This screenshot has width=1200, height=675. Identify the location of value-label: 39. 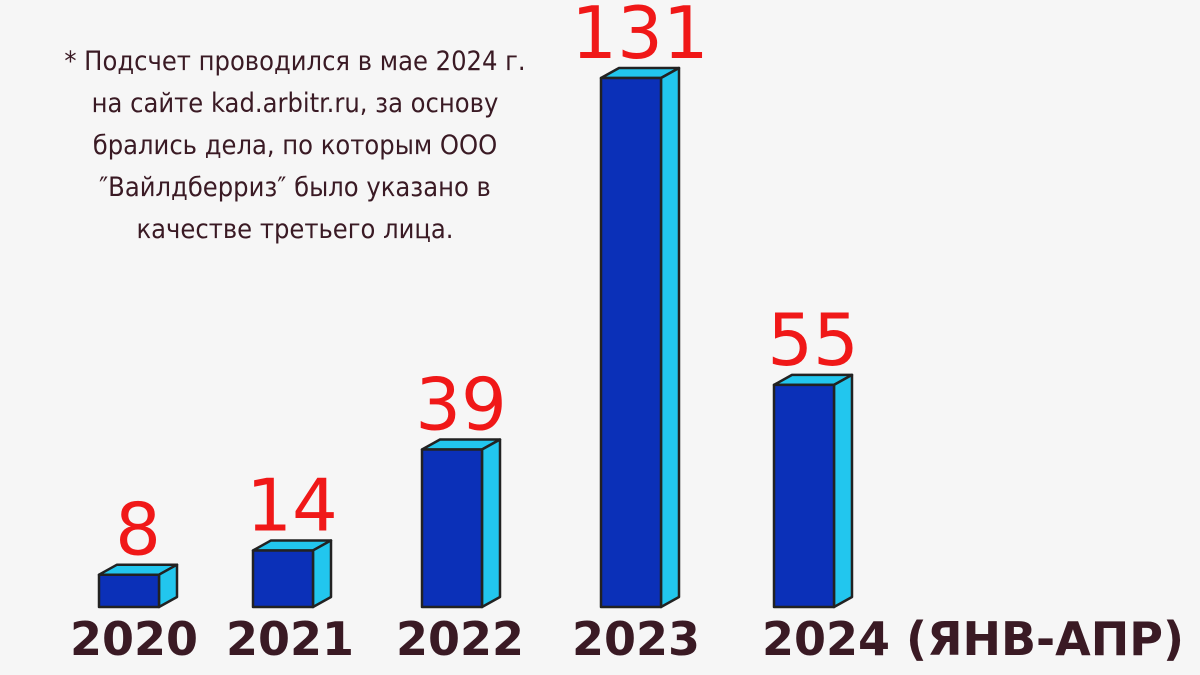
(461, 405).